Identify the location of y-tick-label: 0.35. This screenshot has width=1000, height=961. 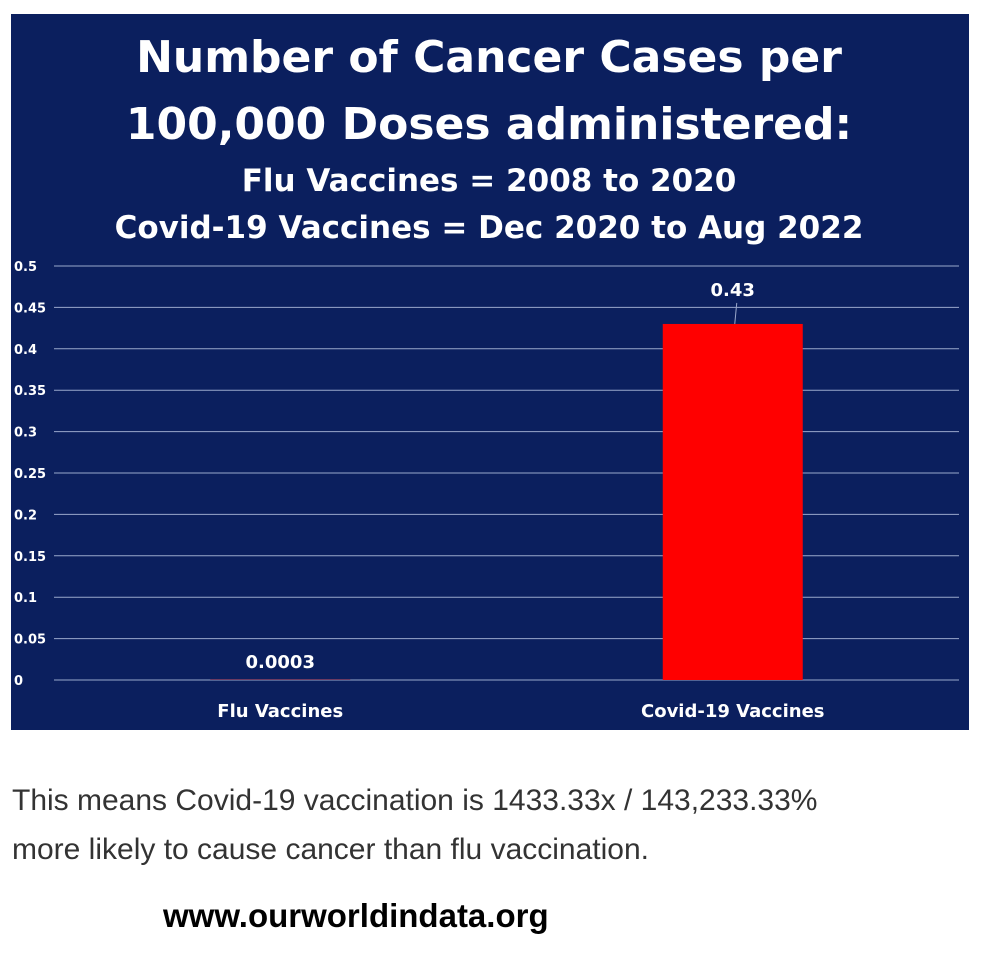
(30, 391).